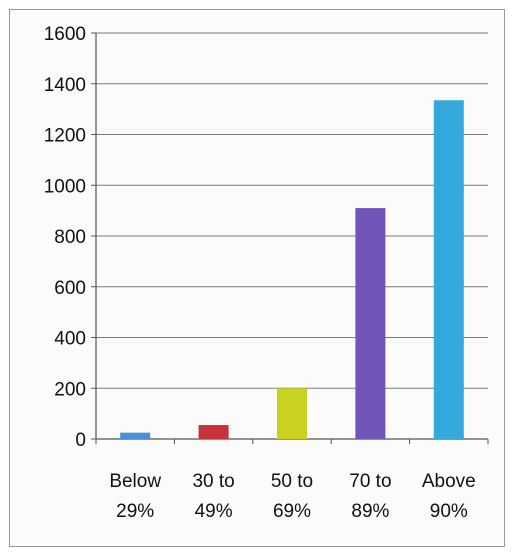  What do you see at coordinates (292, 511) in the screenshot?
I see `x-category-label: 69%` at bounding box center [292, 511].